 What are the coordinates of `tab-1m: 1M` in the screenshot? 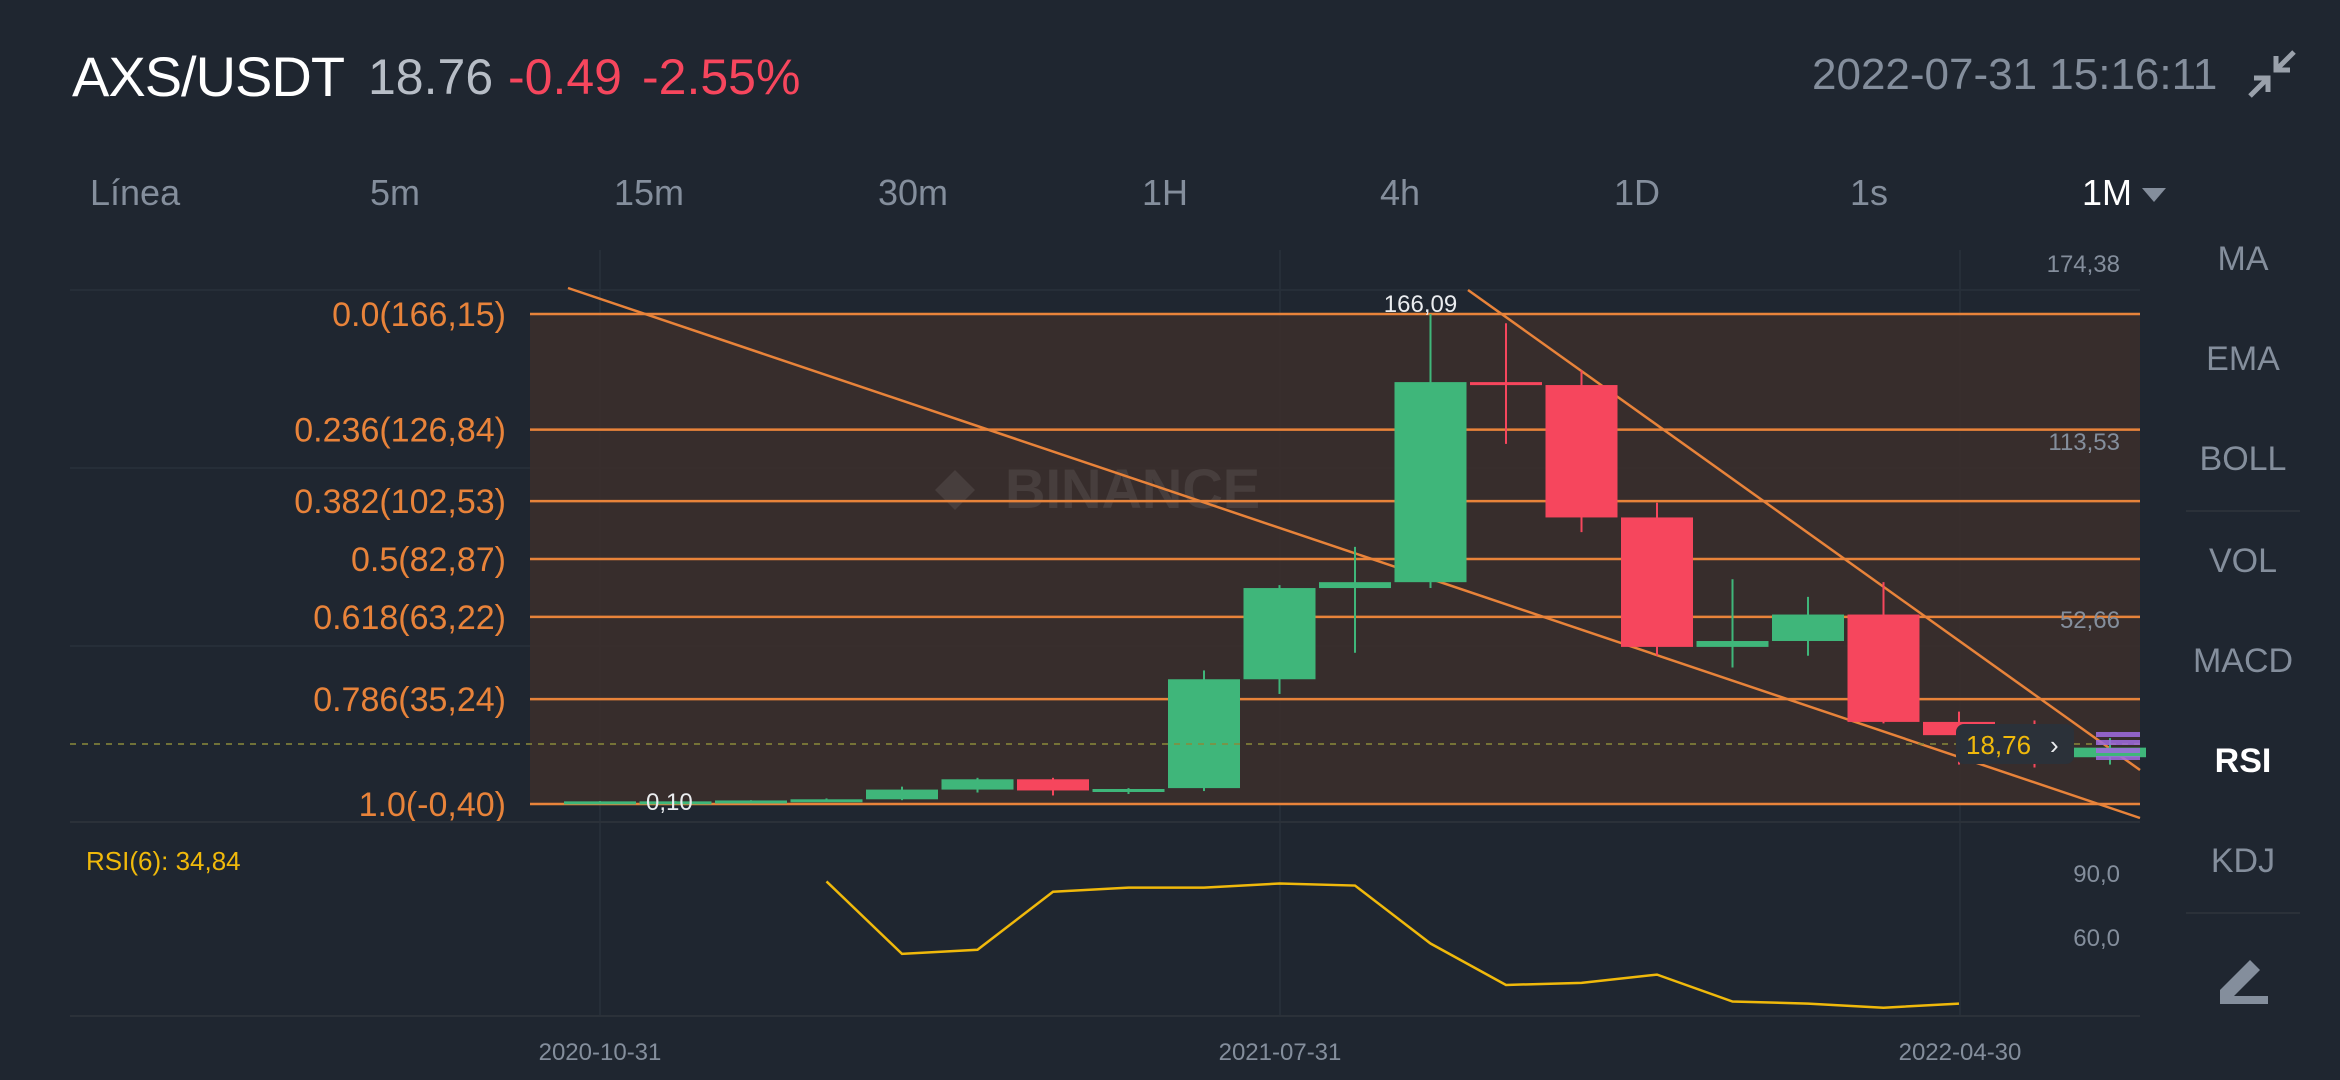 It's located at (2107, 193).